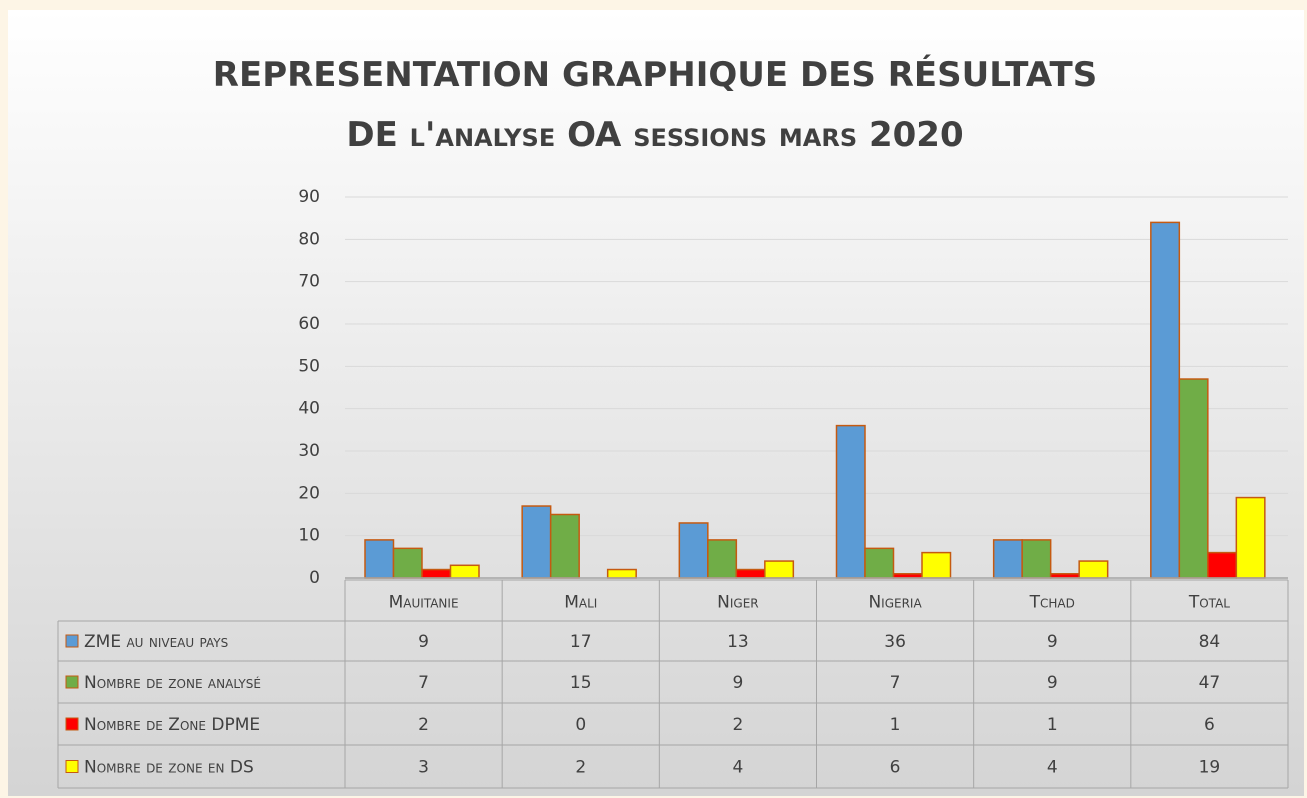  I want to click on x-tick-label: Mauitanie, so click(424, 603).